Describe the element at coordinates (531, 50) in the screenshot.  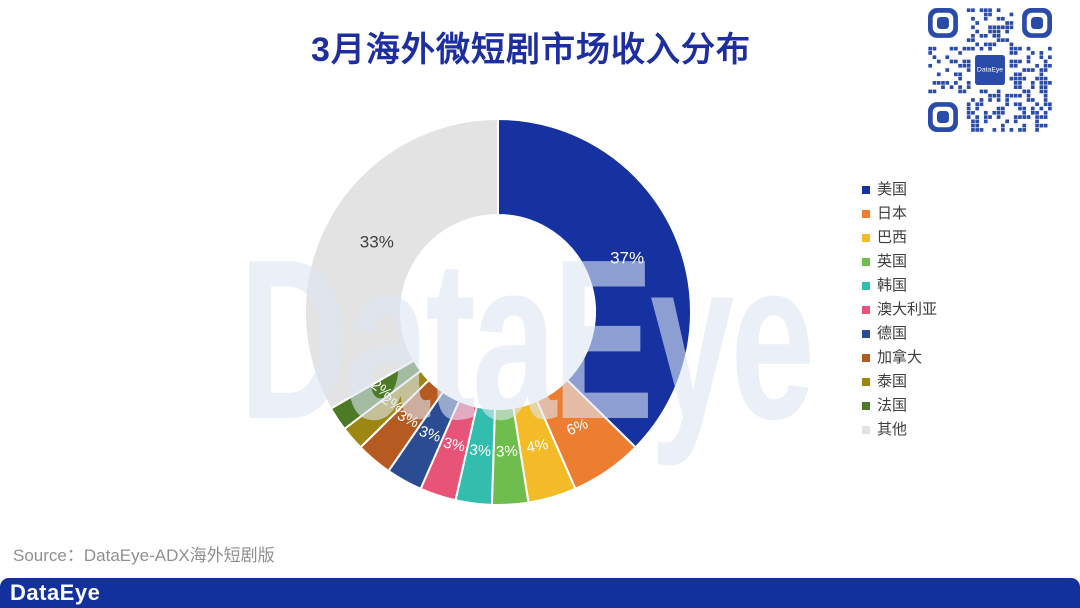
I see `page-title: 3月海外微短剧市场收入分布` at that location.